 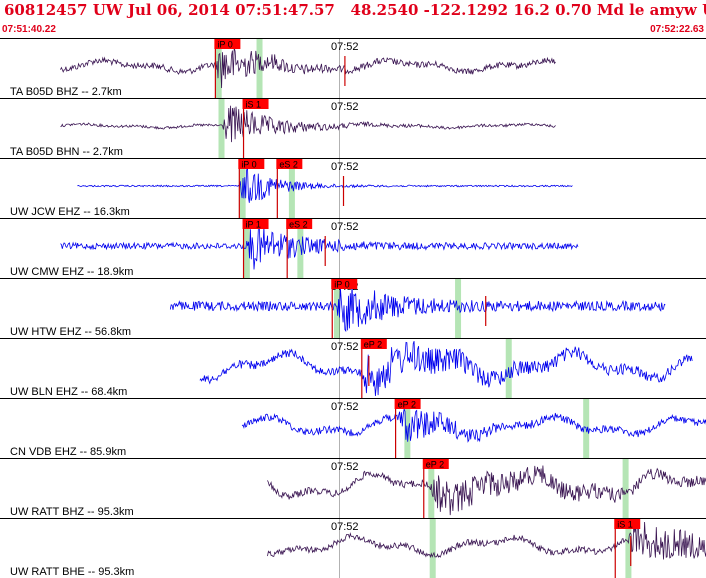 What do you see at coordinates (72, 572) in the screenshot?
I see `station-label: UW RATT BHE -- 95.3km` at bounding box center [72, 572].